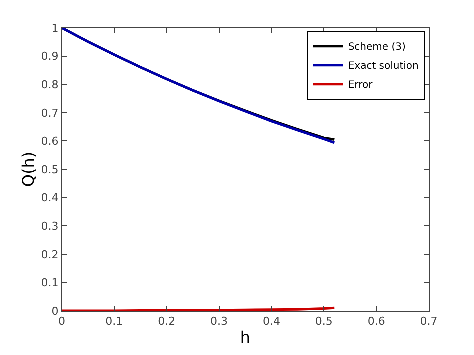  I want to click on y-tick-label: 0.6, so click(50, 141).